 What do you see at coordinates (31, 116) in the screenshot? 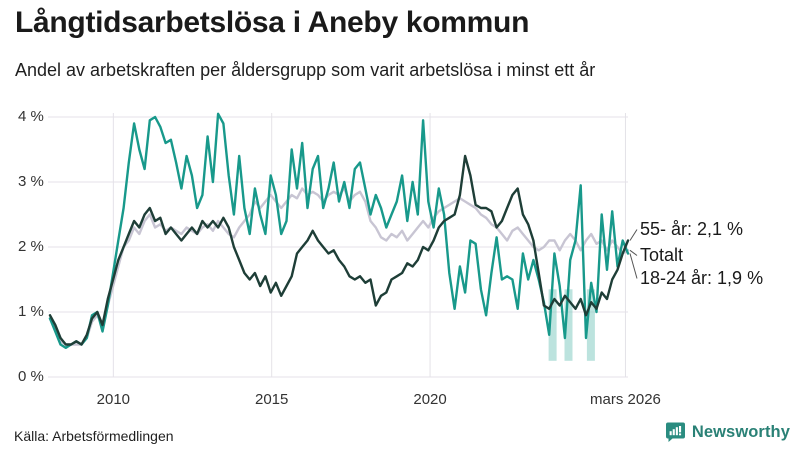
I see `y-axis-tick-4pct: 4 %` at bounding box center [31, 116].